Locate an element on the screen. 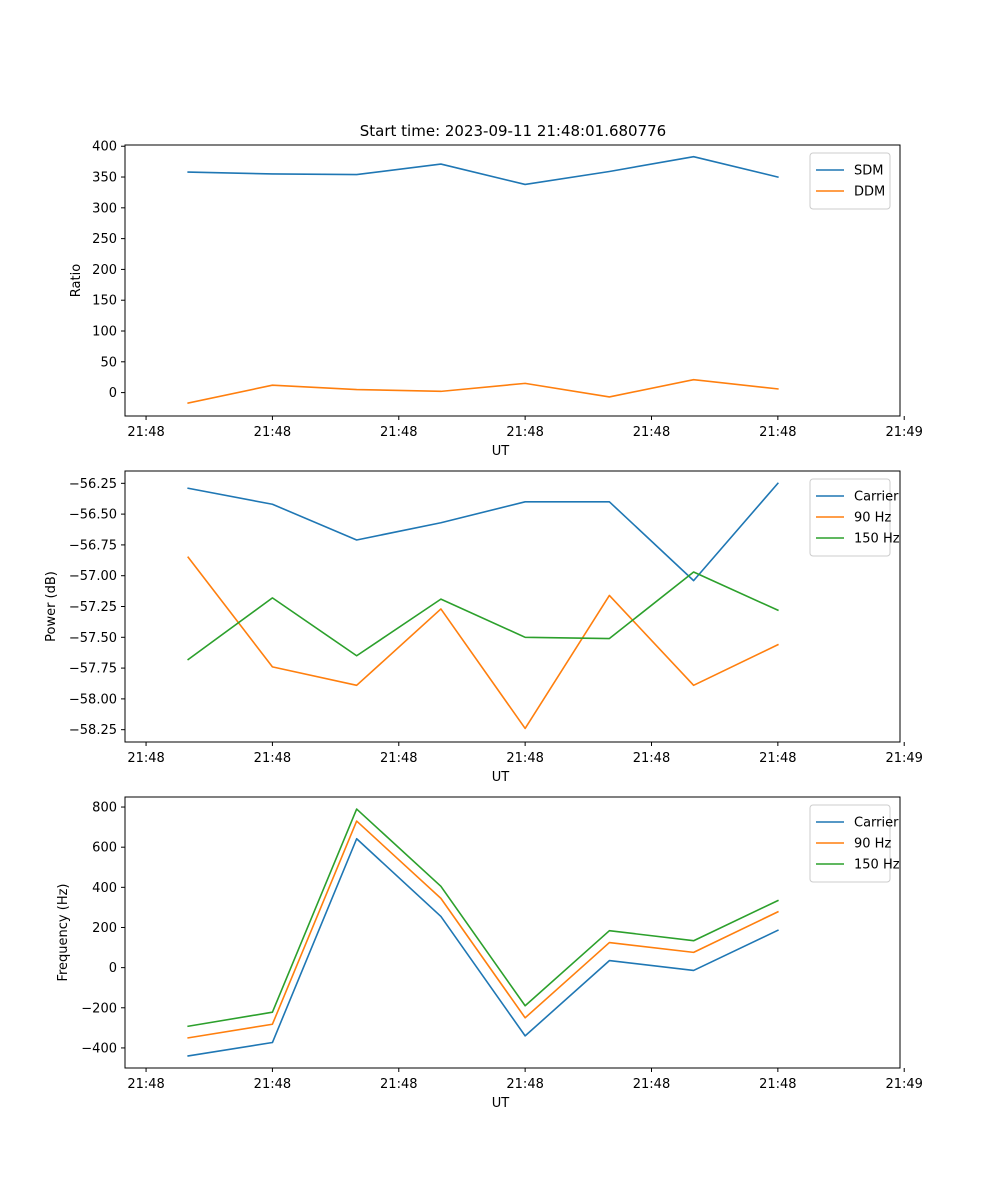  y-tick-label: 50 is located at coordinates (108, 362).